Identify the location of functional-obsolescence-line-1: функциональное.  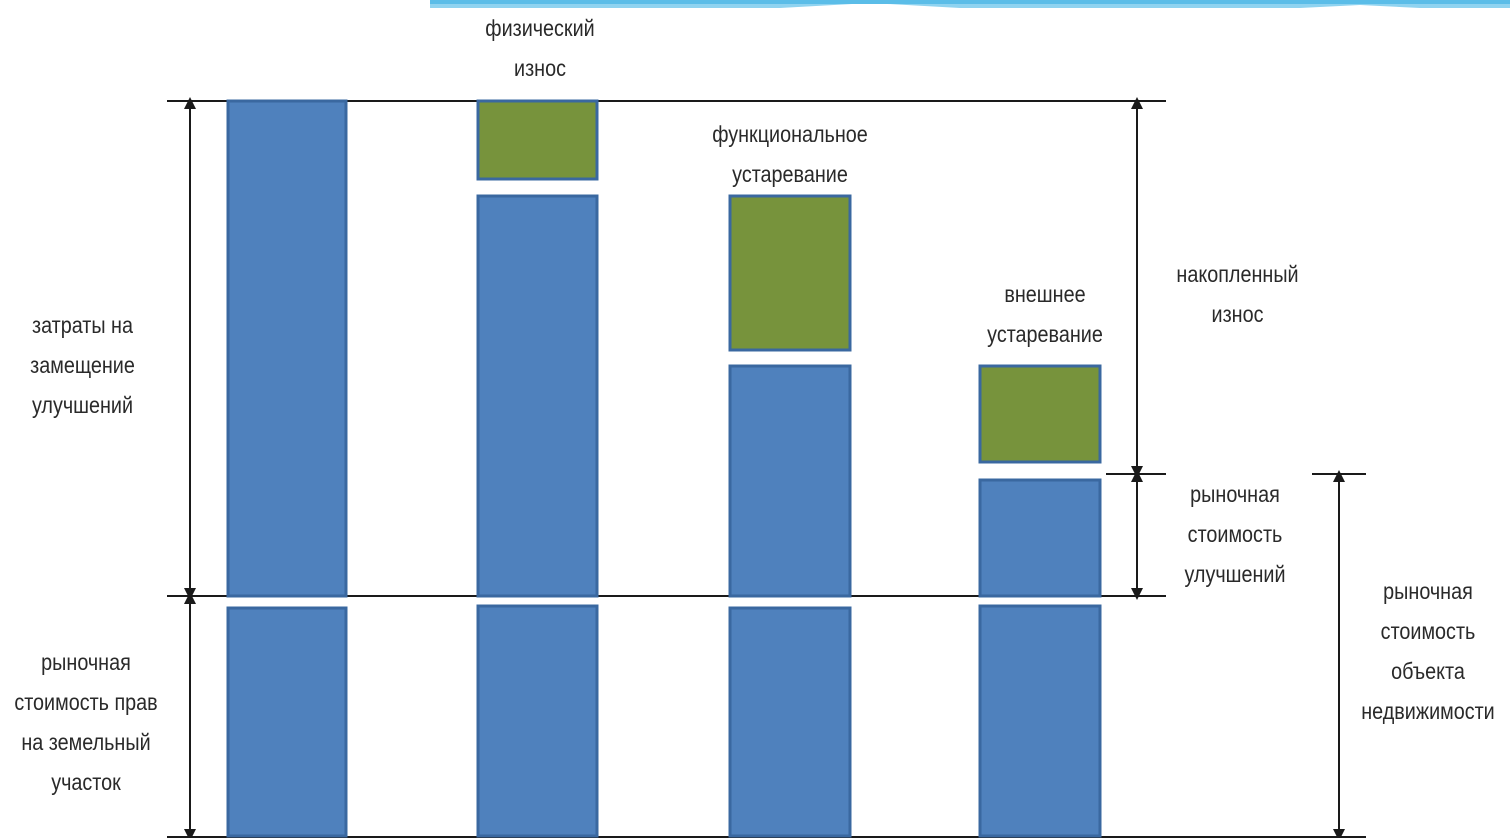
(790, 134).